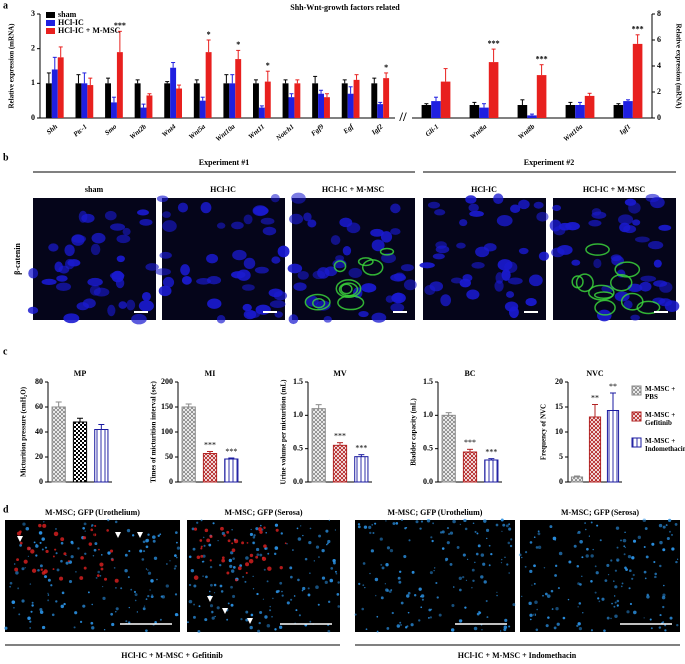  What do you see at coordinates (39, 381) in the screenshot?
I see `y-tick-label: 80` at bounding box center [39, 381].